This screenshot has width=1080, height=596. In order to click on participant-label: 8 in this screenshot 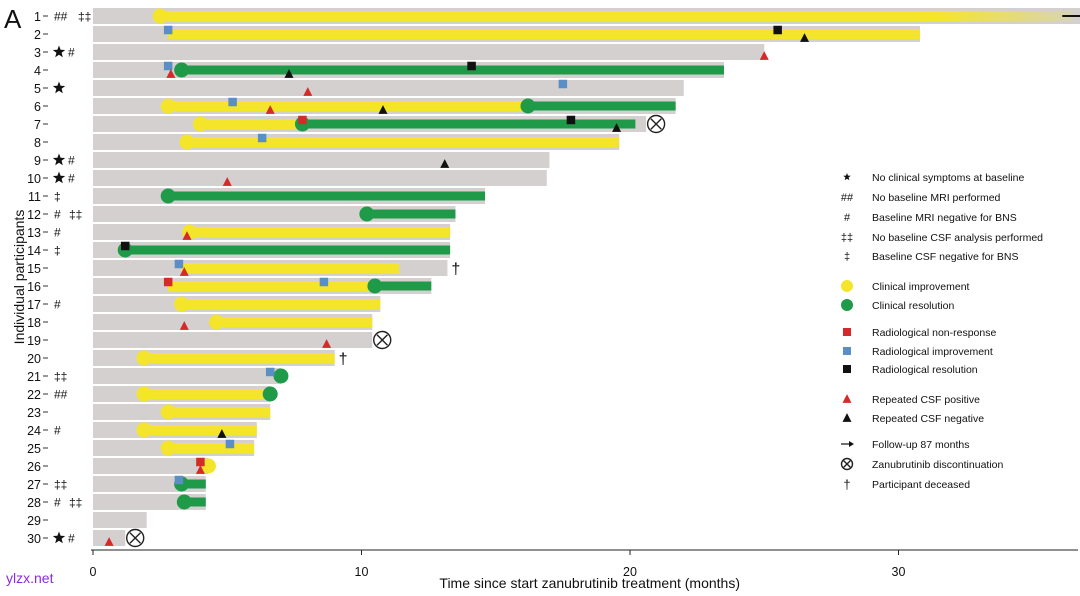, I will do `click(37, 143)`.